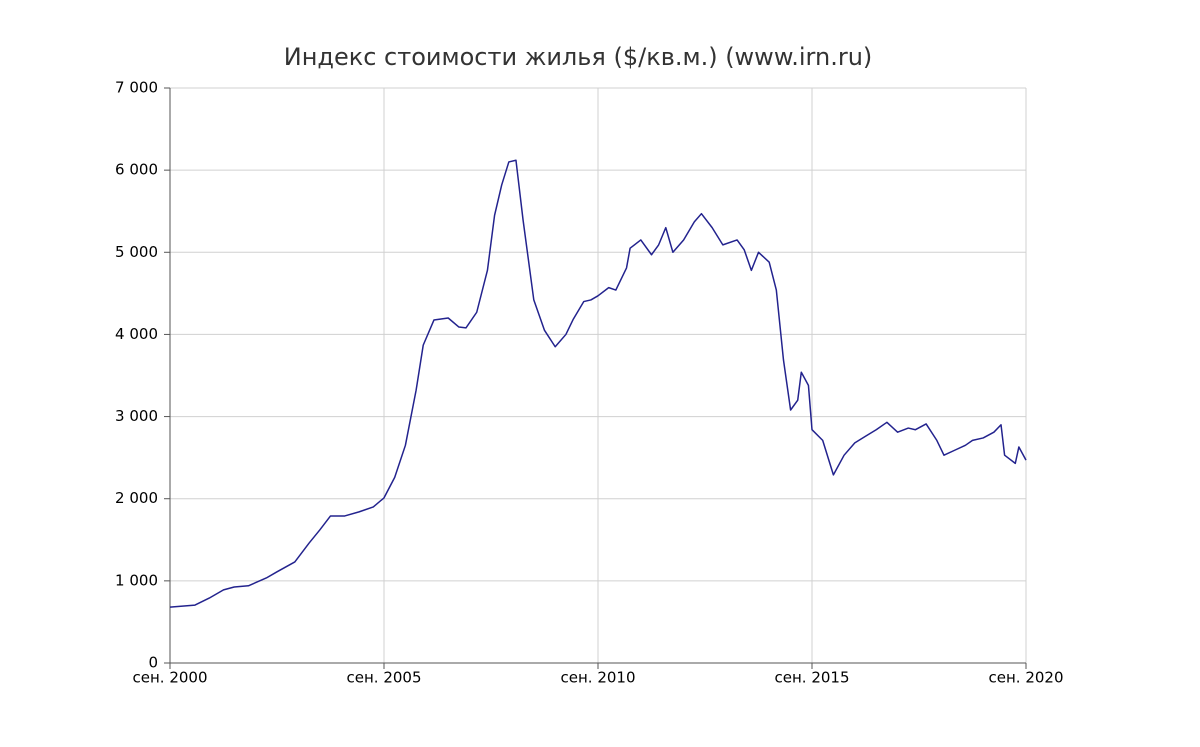 This screenshot has width=1200, height=747. What do you see at coordinates (153, 663) in the screenshot?
I see `y-tick-label: 0` at bounding box center [153, 663].